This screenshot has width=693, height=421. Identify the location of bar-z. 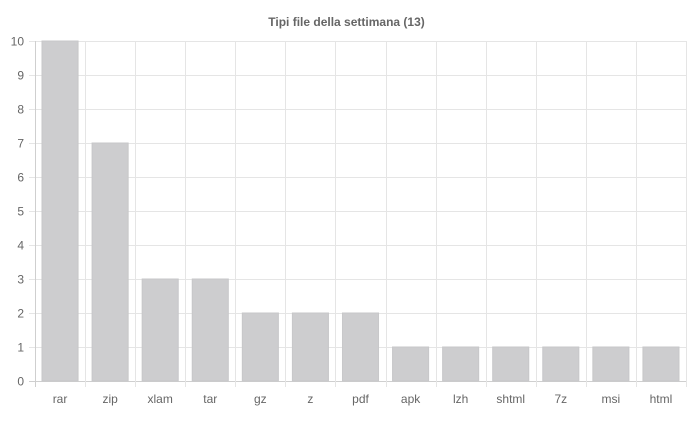
(310, 347).